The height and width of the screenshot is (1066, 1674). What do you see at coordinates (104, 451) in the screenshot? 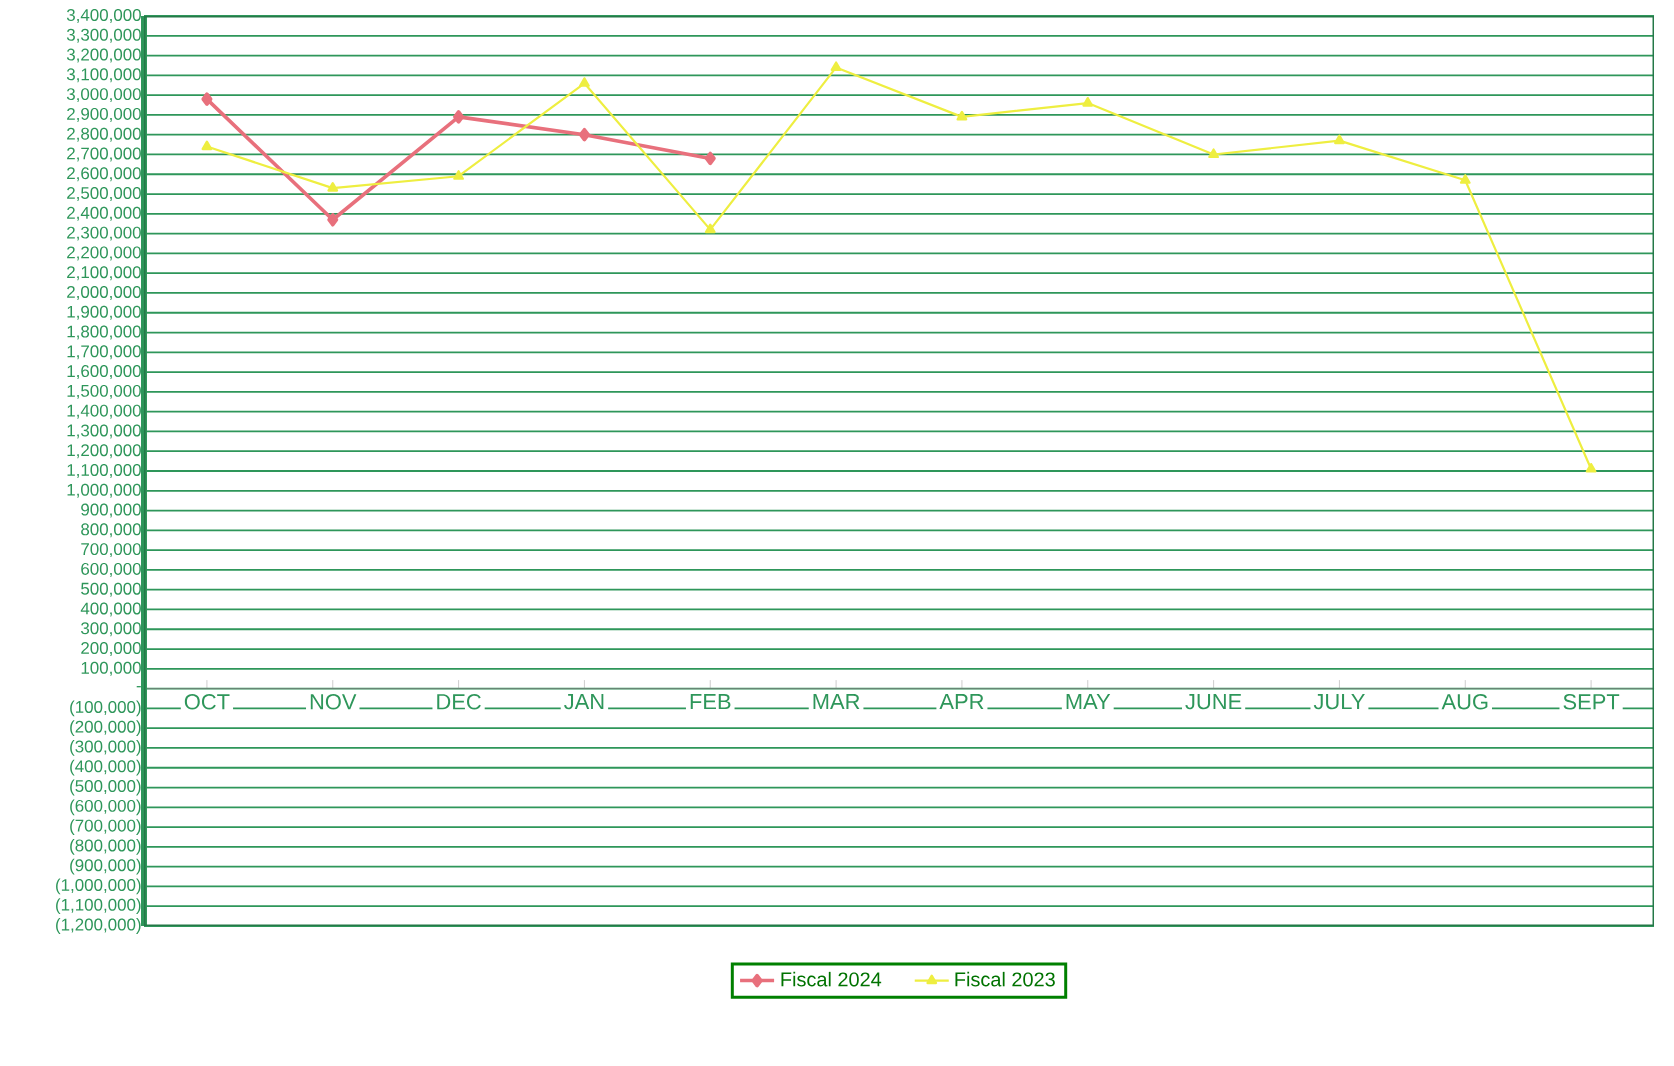
I see `y-tick-label: 1,200,000` at bounding box center [104, 451].